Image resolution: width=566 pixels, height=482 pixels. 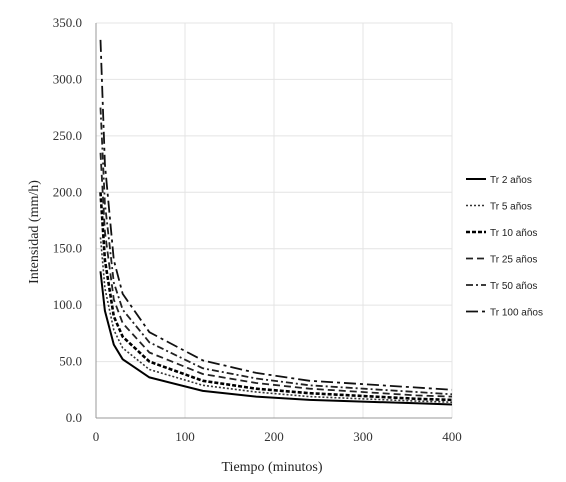 What do you see at coordinates (185, 436) in the screenshot?
I see `x-tick-label: 100` at bounding box center [185, 436].